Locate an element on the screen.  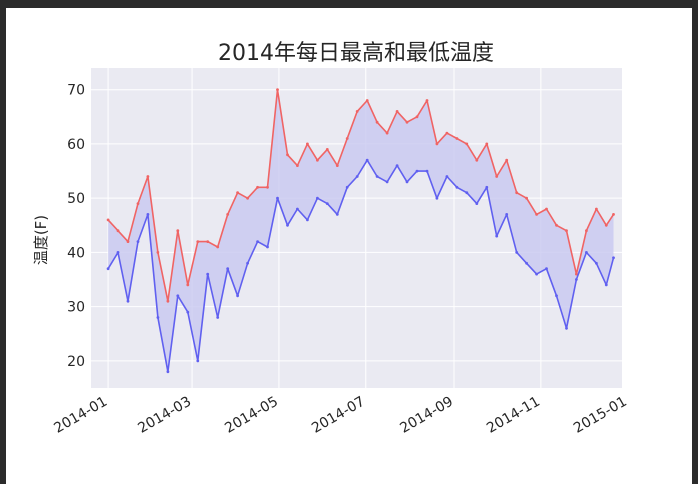
y-tick-label: 50 is located at coordinates (76, 199).